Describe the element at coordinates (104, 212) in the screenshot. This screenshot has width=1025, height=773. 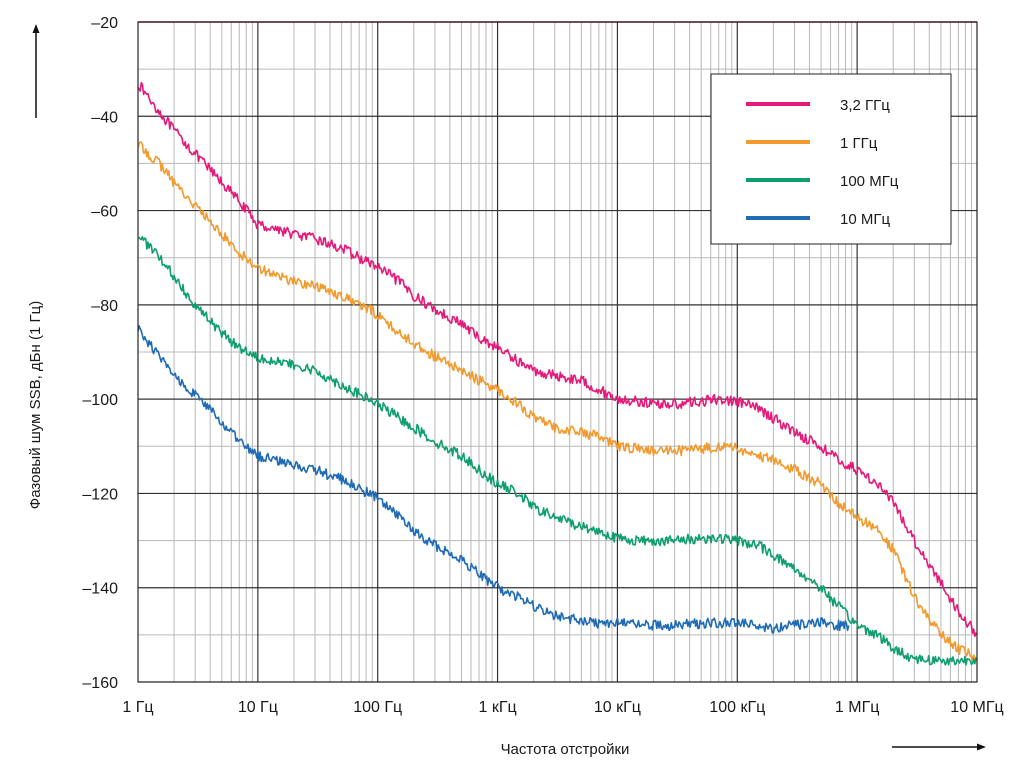
I see `y-tick-label: –60` at that location.